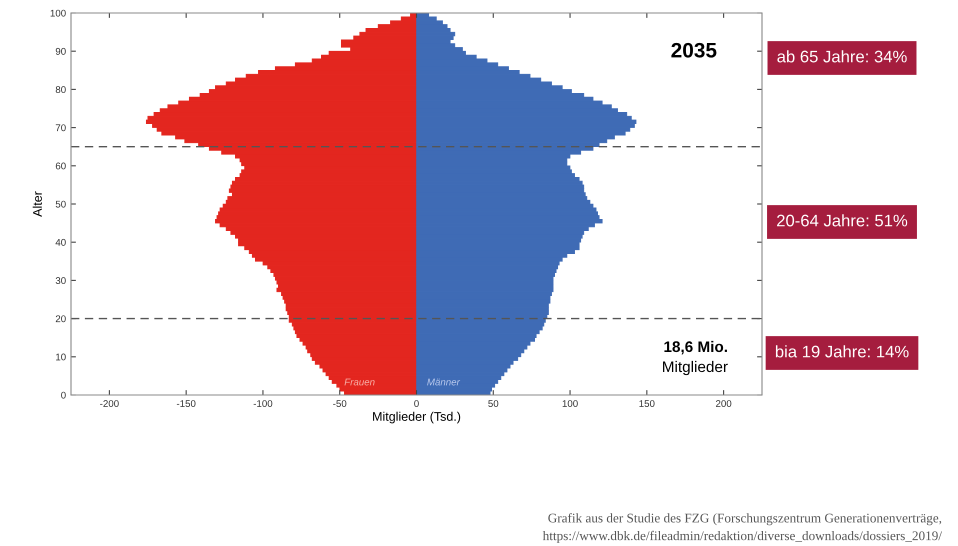 This screenshot has width=958, height=546. What do you see at coordinates (58, 13) in the screenshot?
I see `y-tick-label: 100` at bounding box center [58, 13].